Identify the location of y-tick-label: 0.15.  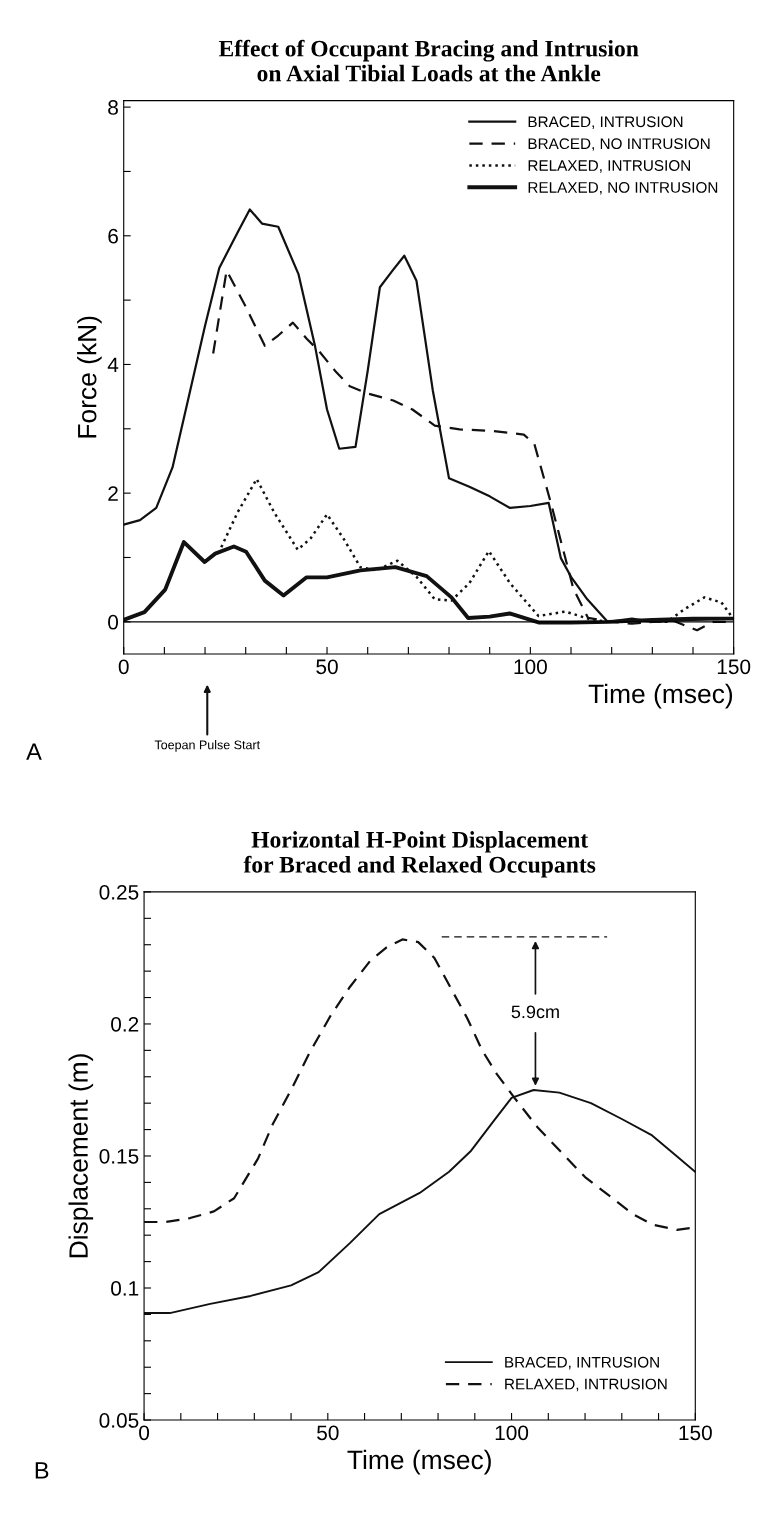
(119, 1156).